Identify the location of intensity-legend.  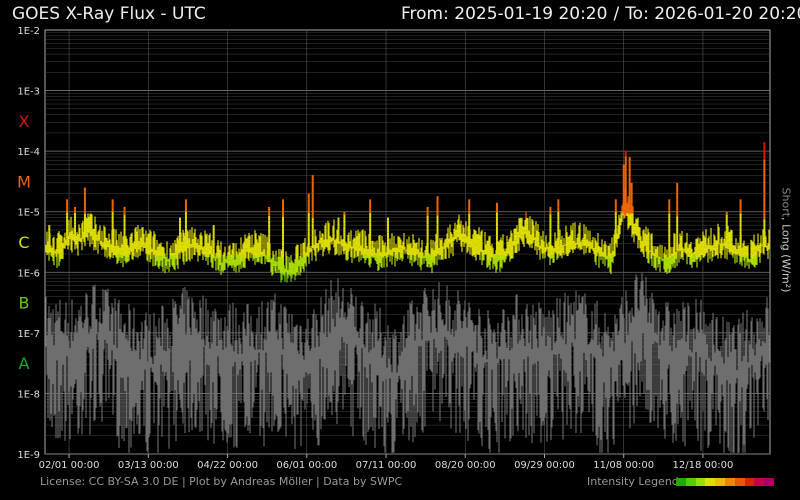
(725, 482).